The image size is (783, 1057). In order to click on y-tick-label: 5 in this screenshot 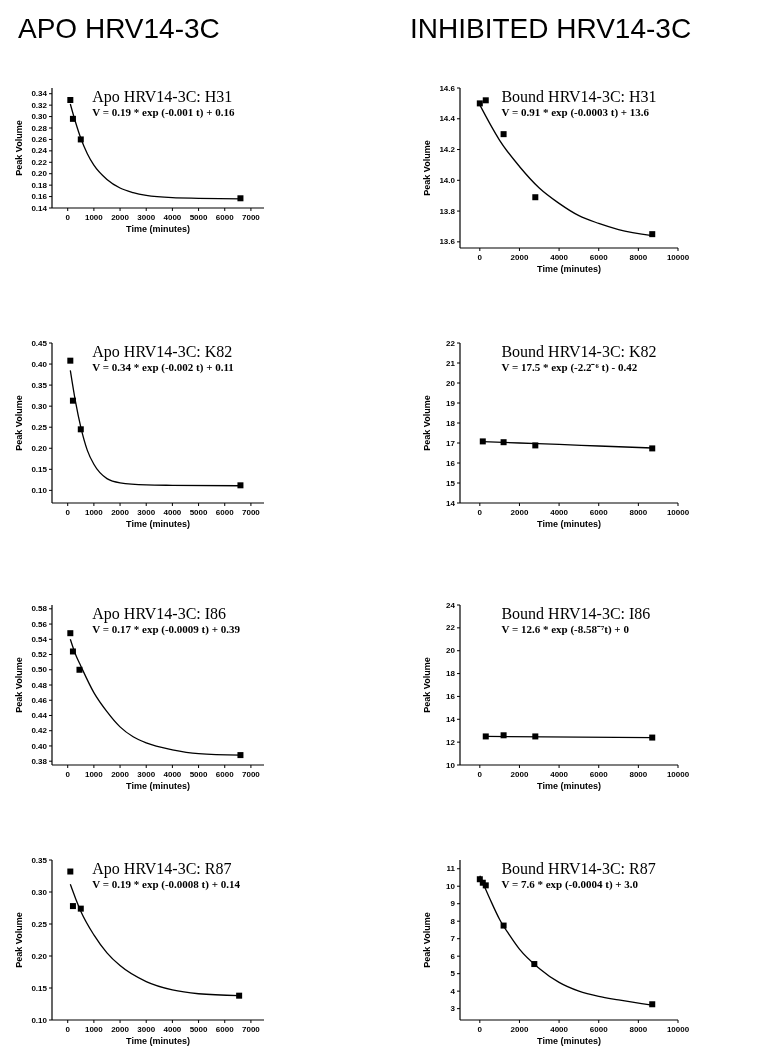, I will do `click(453, 974)`.